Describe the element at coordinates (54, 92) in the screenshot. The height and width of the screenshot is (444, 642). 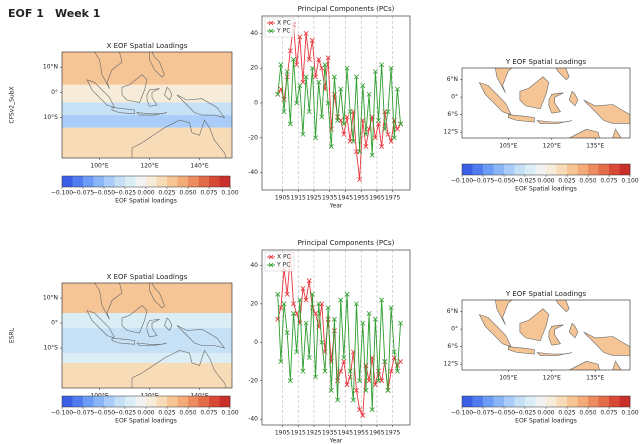
I see `y-tick-label: 0°` at that location.